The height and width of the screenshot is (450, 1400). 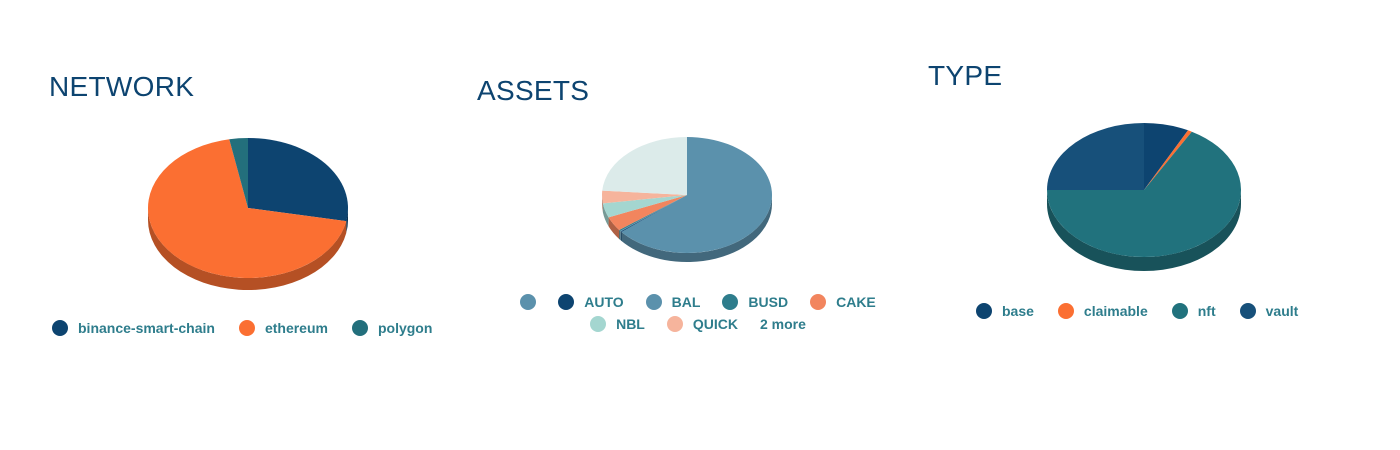 I want to click on legend-item: CAKE, so click(x=843, y=302).